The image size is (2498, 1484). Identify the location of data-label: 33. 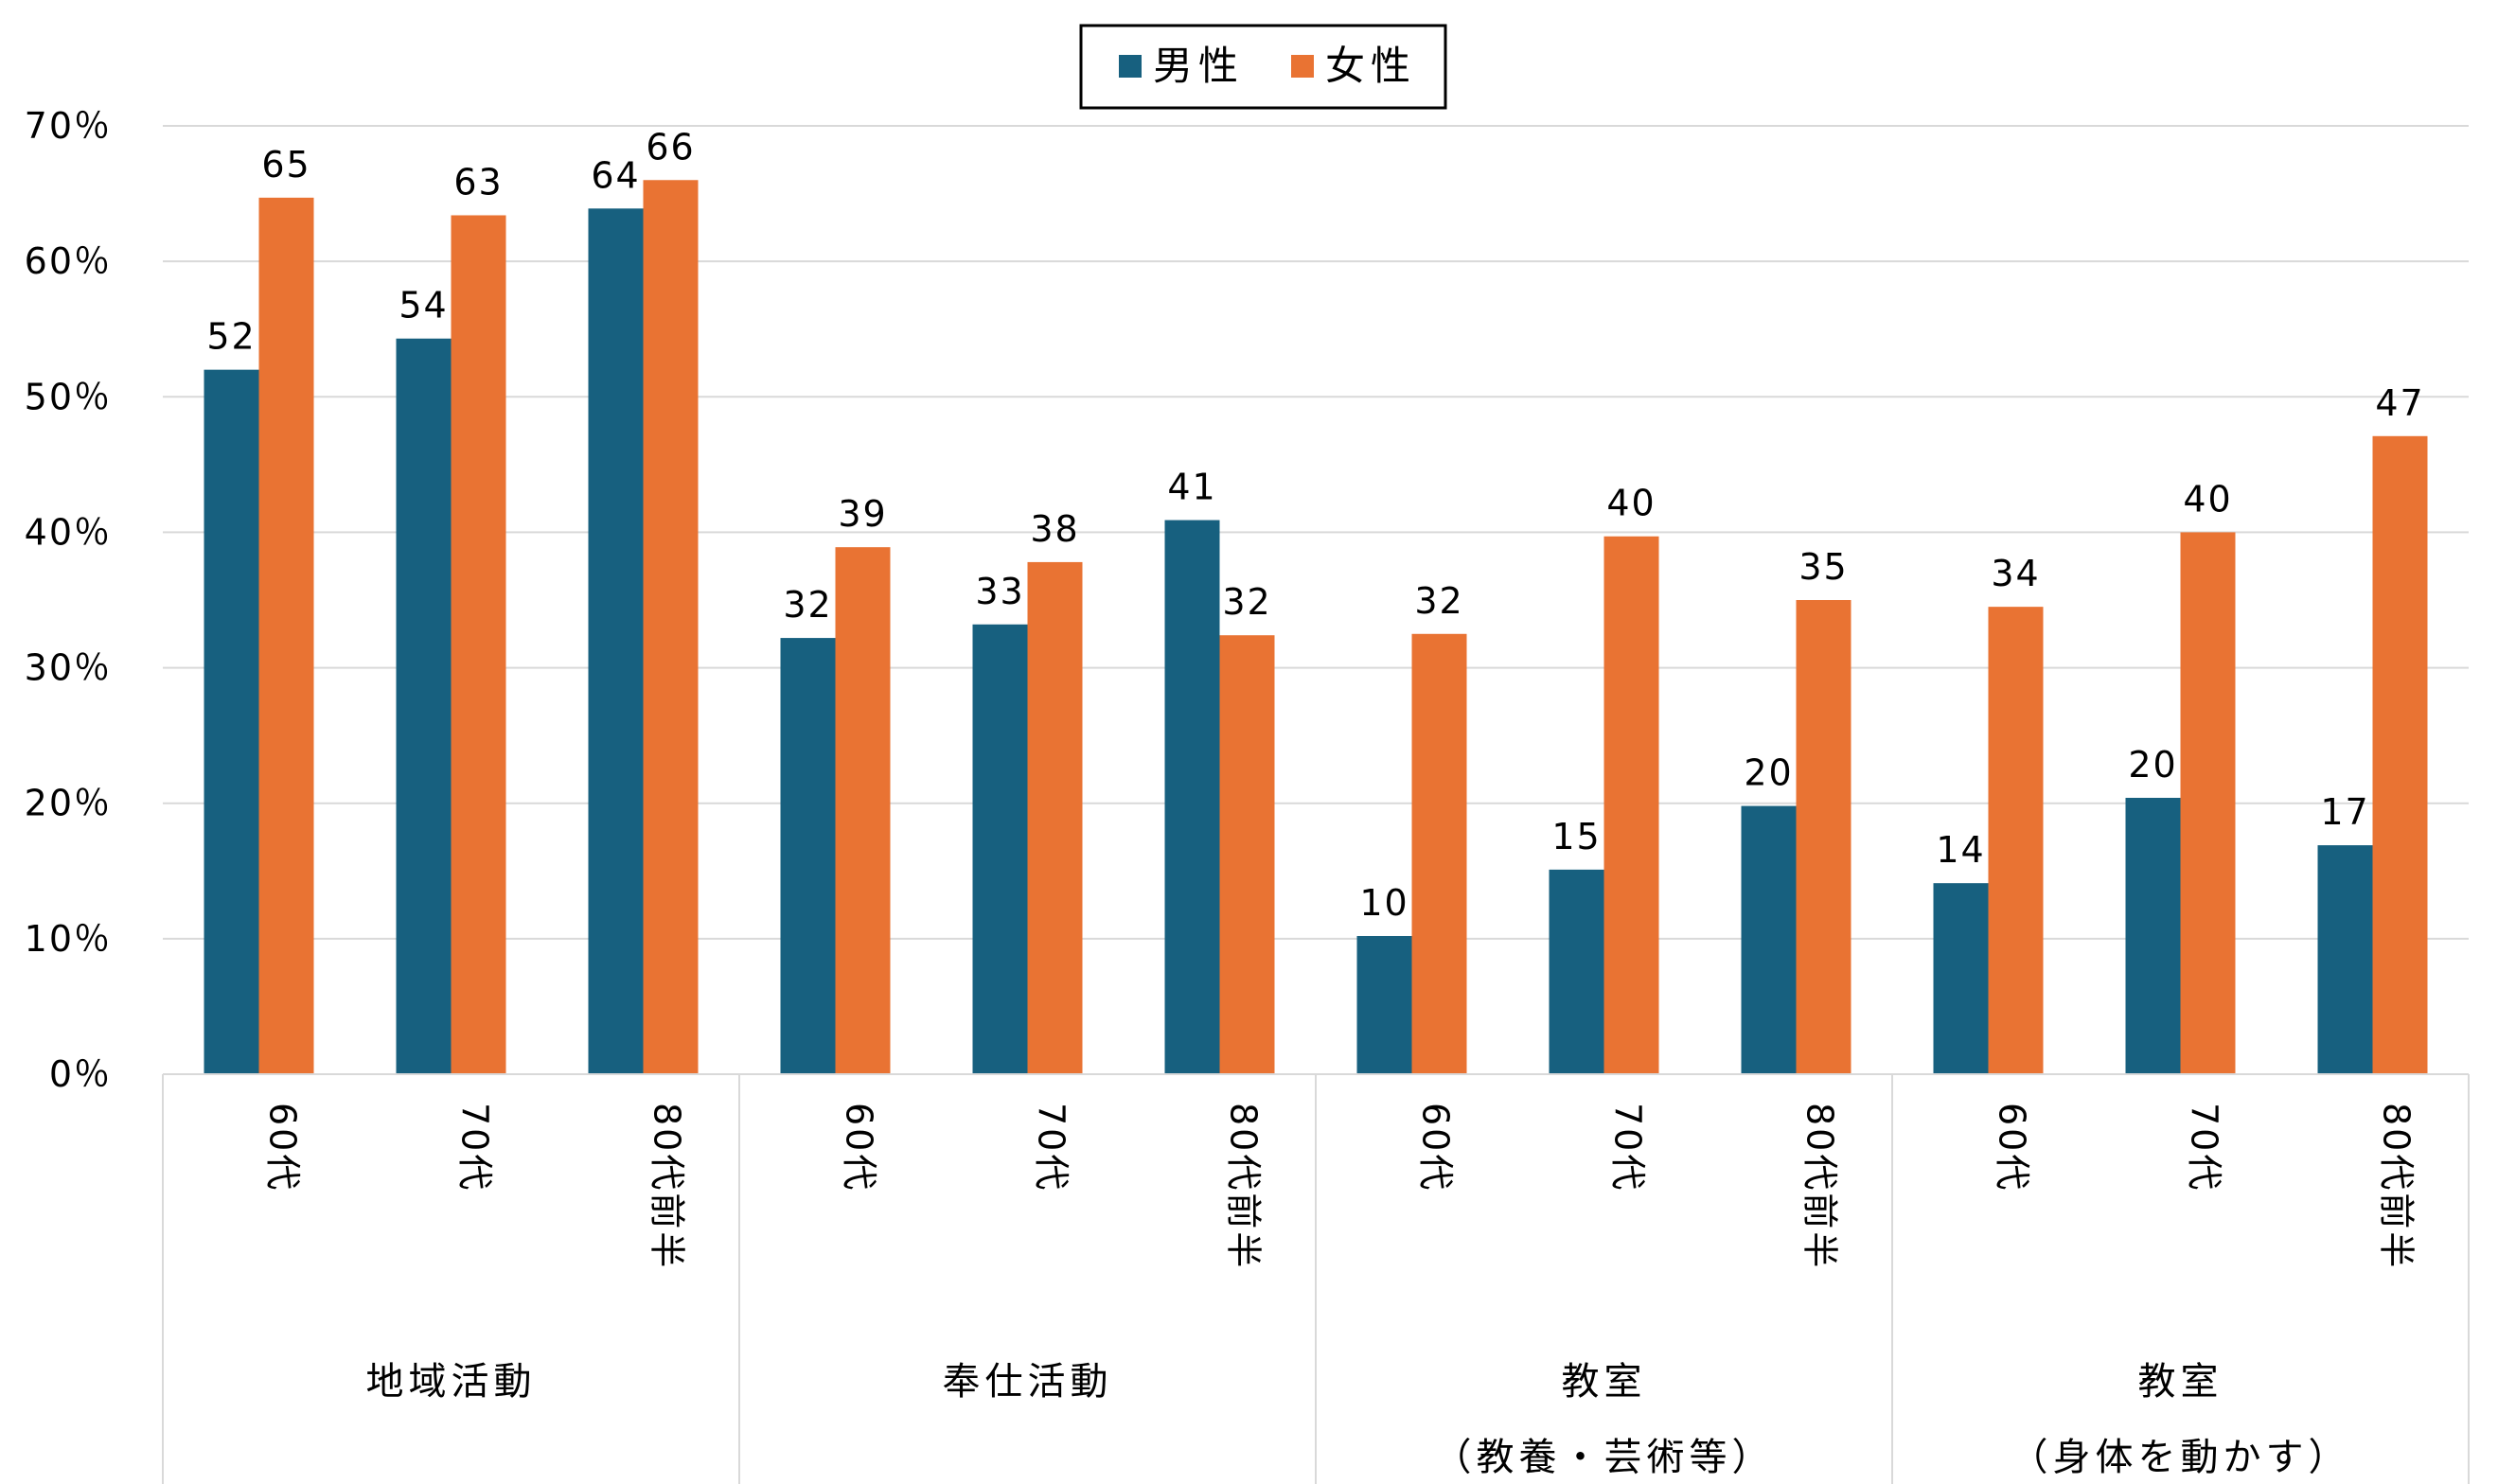
(1000, 591).